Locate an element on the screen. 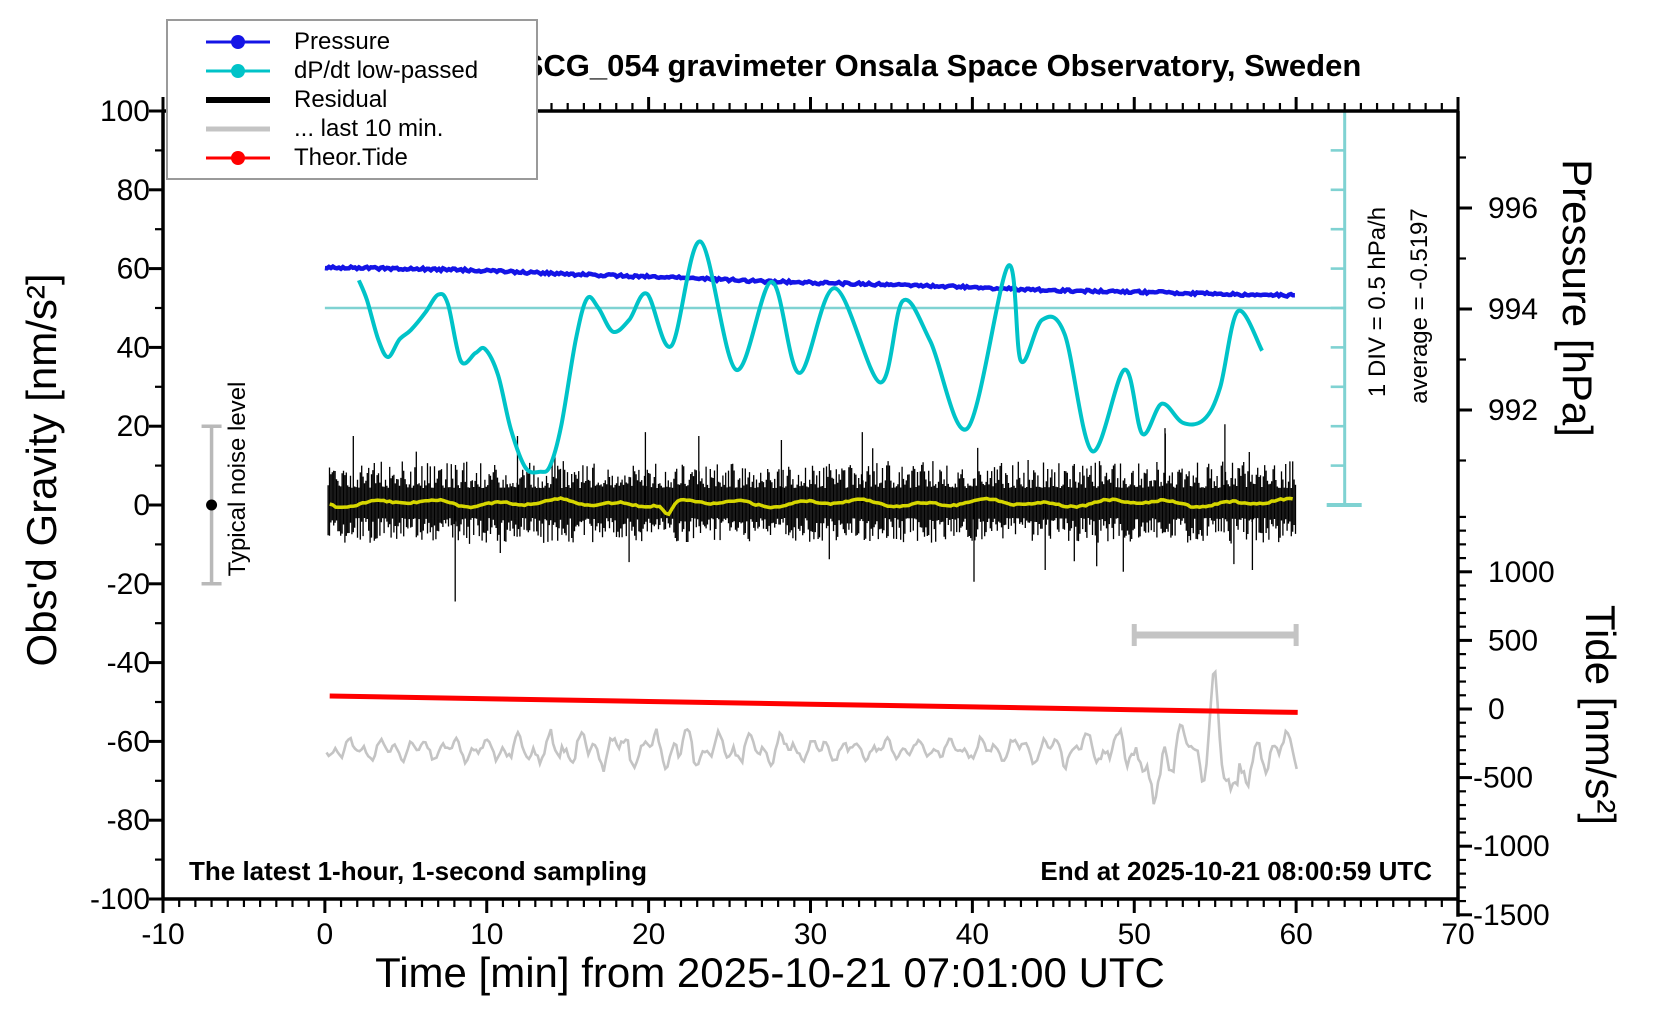 The height and width of the screenshot is (1020, 1660). div-scale-annotation: 1 DIV = 0.5 hPa/h is located at coordinates (1377, 302).